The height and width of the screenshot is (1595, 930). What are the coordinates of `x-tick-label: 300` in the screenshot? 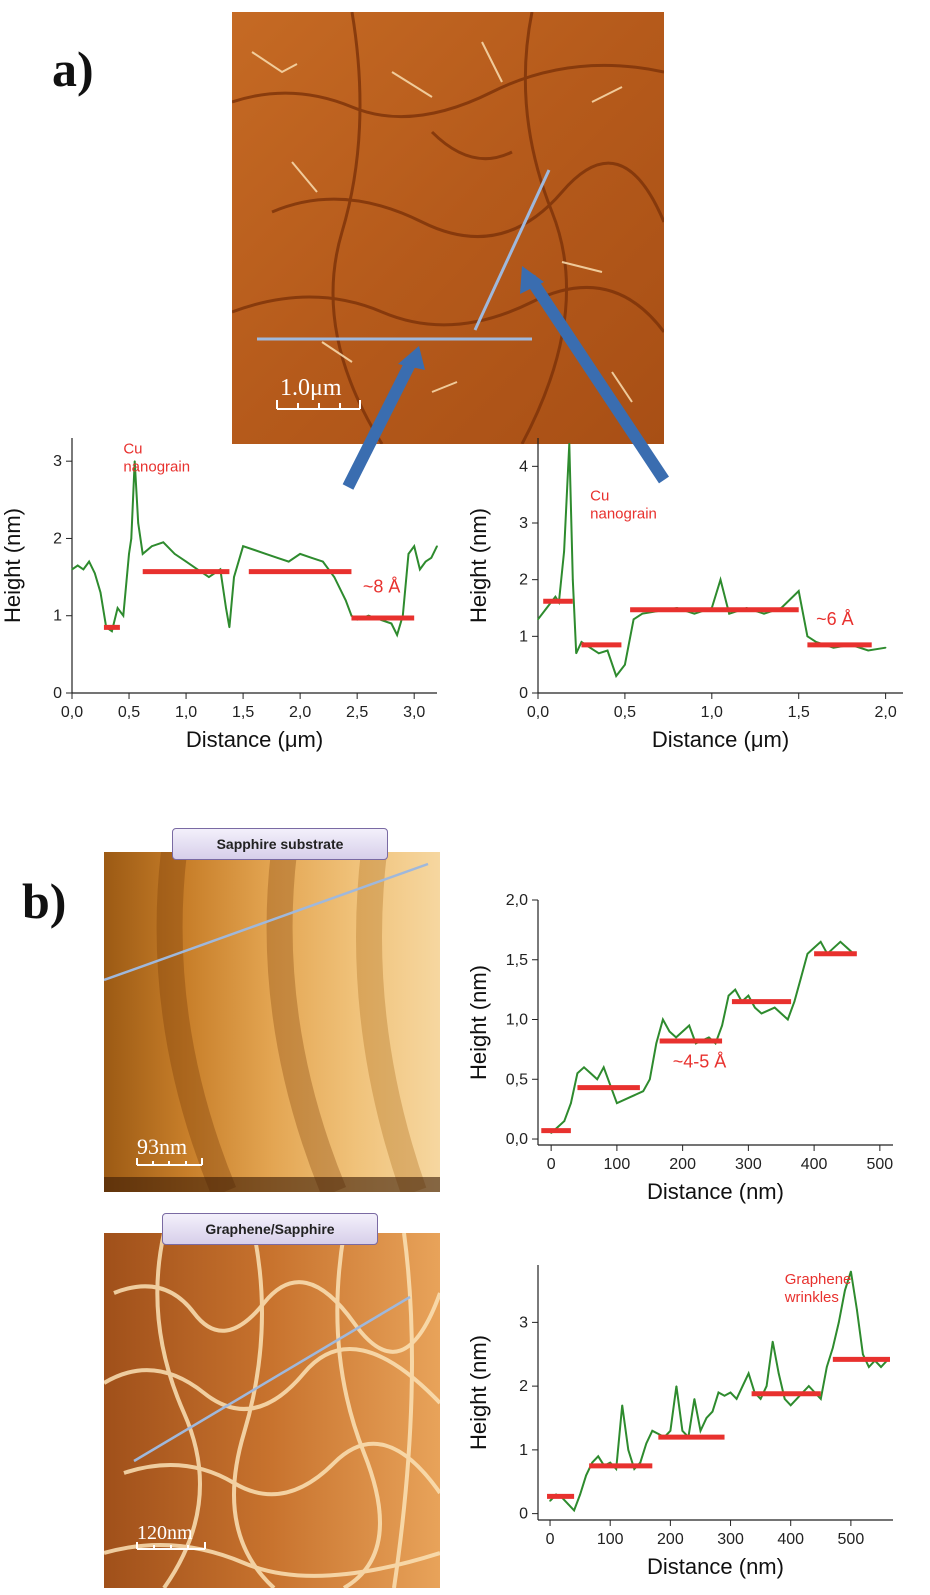 It's located at (730, 1539).